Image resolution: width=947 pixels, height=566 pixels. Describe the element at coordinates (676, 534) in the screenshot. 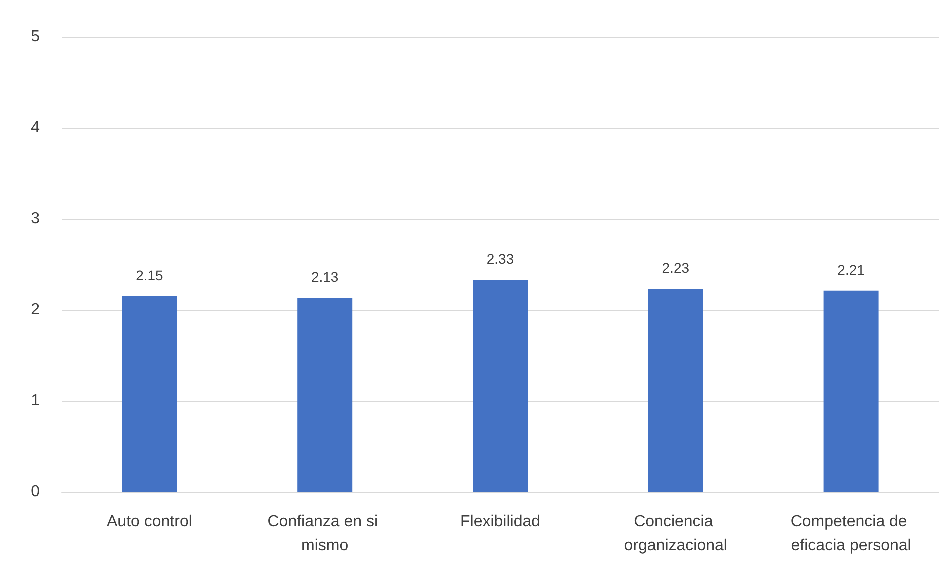

I see `x-tick-label: Conciencia organizacional` at that location.